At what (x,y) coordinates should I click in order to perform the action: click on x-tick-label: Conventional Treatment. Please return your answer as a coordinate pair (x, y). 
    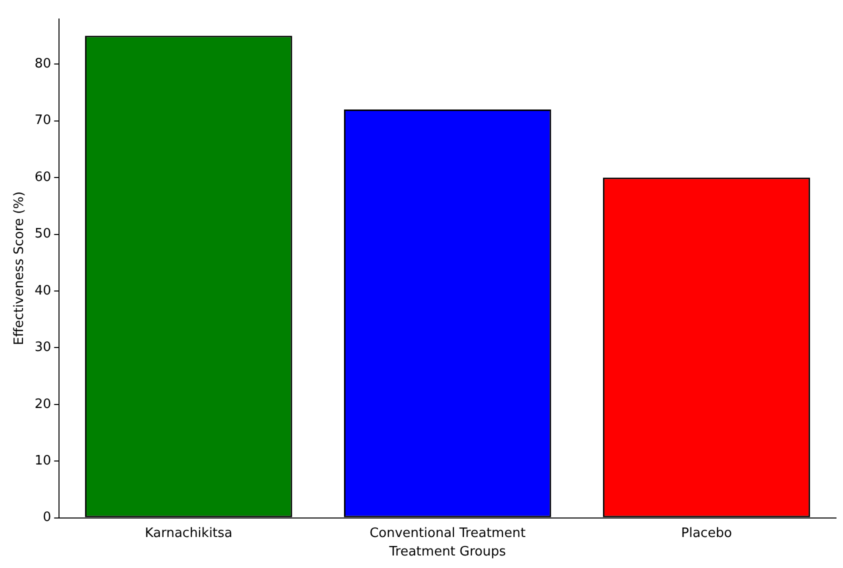
    Looking at the image, I should click on (448, 533).